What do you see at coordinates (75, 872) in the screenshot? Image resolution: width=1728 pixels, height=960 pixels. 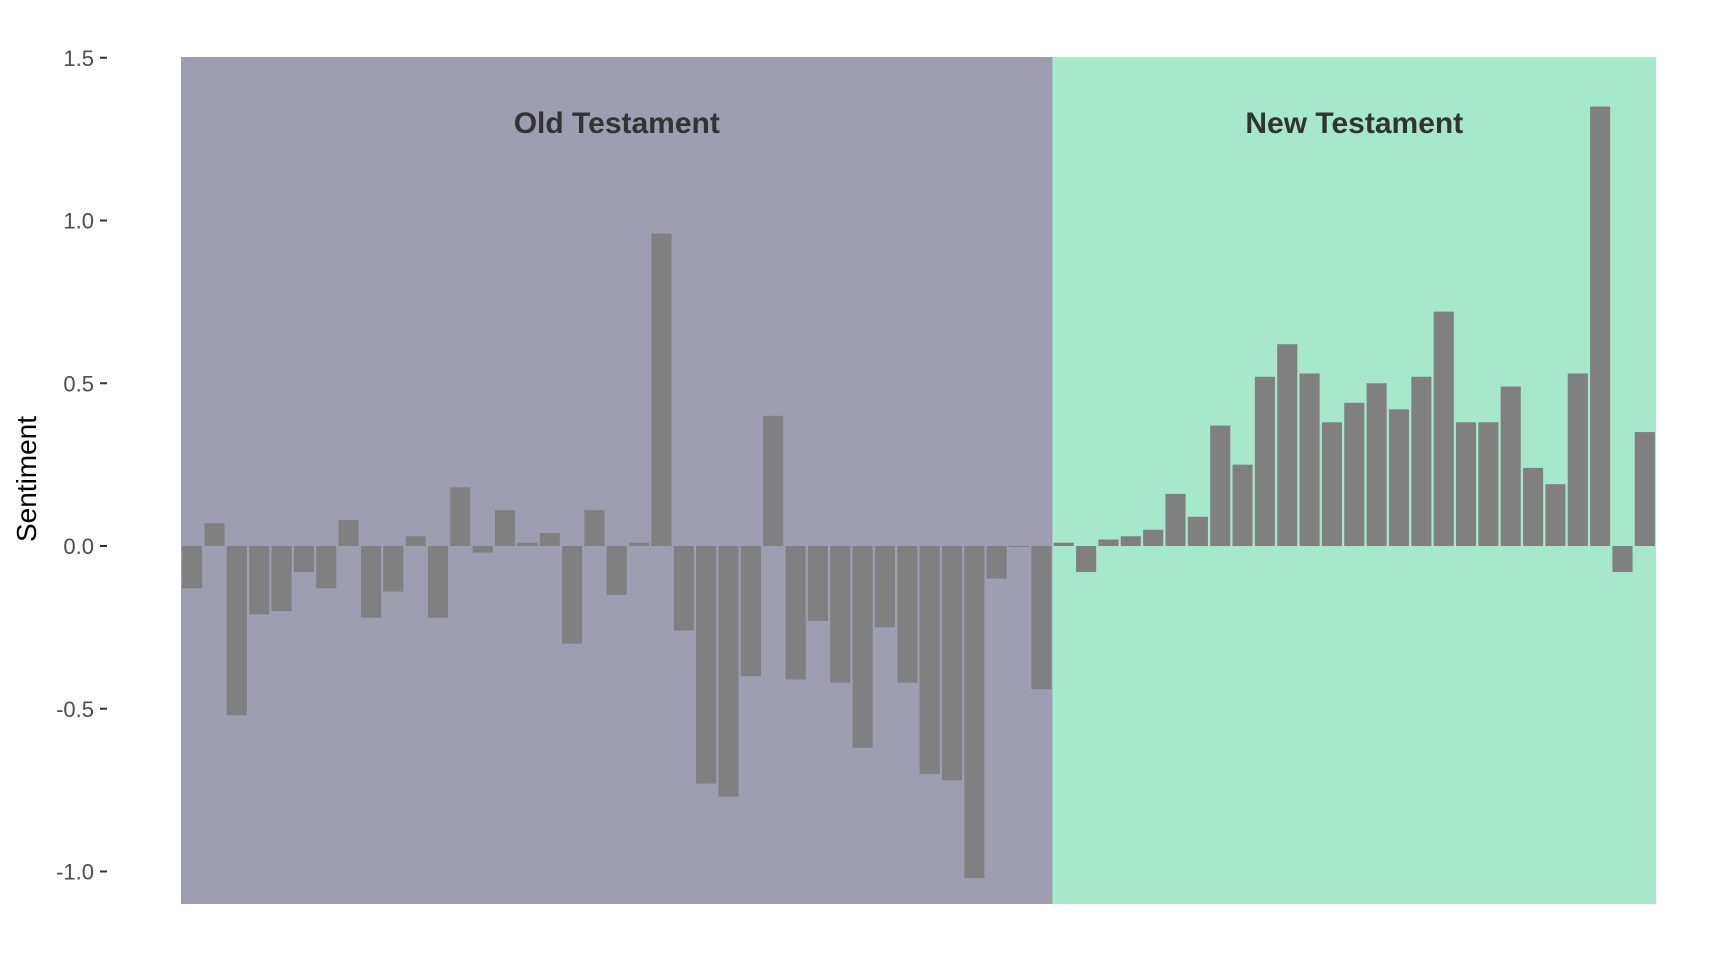 I see `y-tick-label: -1.0` at bounding box center [75, 872].